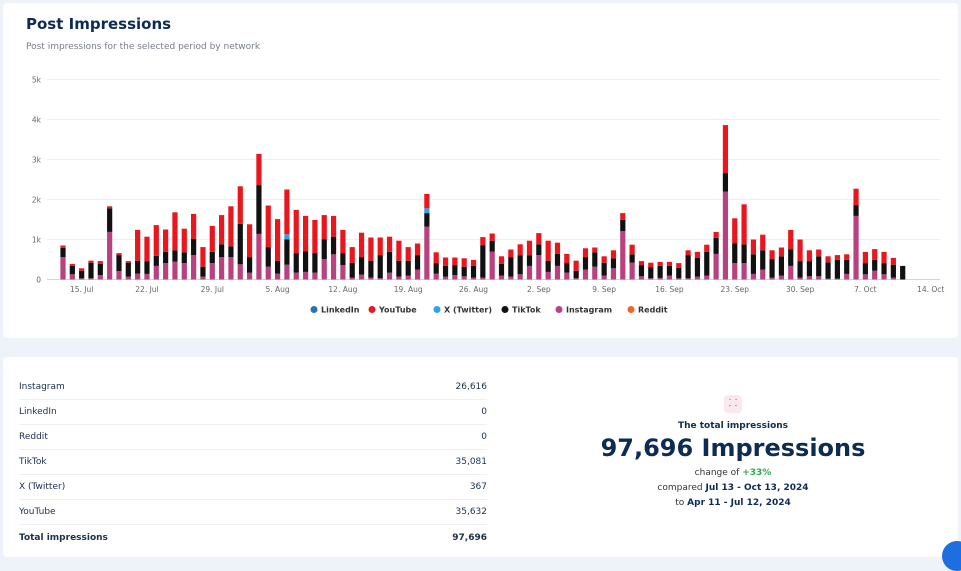  I want to click on legend-item: Reddit, so click(653, 310).